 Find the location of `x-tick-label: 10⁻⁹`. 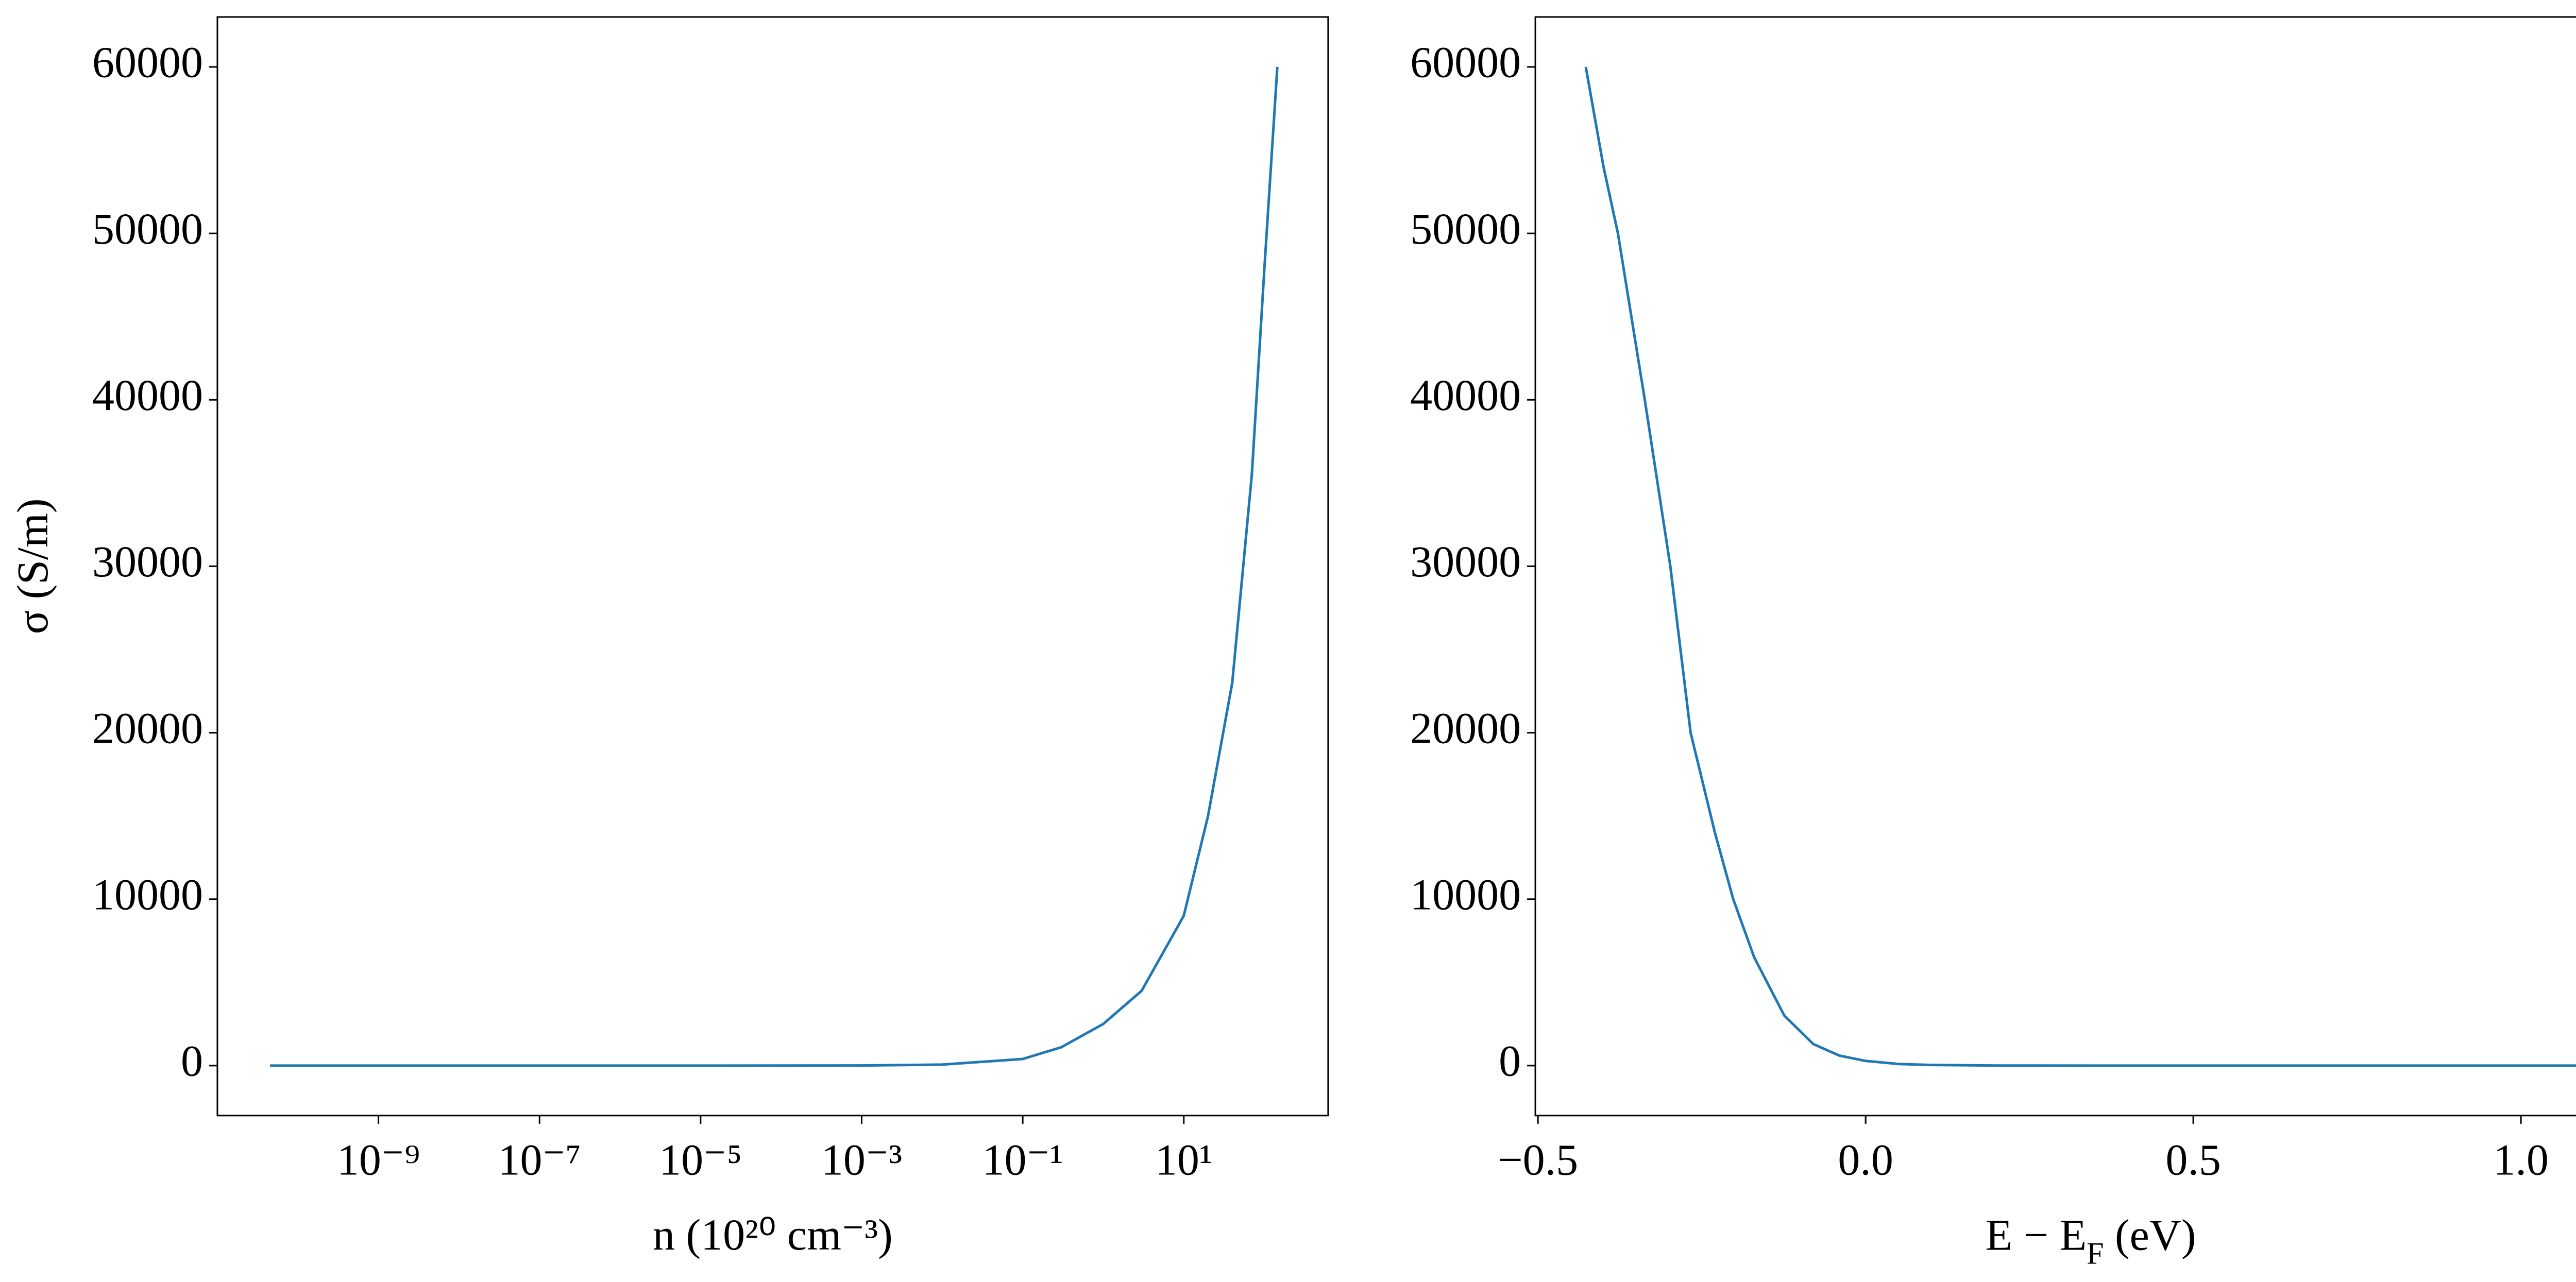

x-tick-label: 10⁻⁹ is located at coordinates (378, 1160).